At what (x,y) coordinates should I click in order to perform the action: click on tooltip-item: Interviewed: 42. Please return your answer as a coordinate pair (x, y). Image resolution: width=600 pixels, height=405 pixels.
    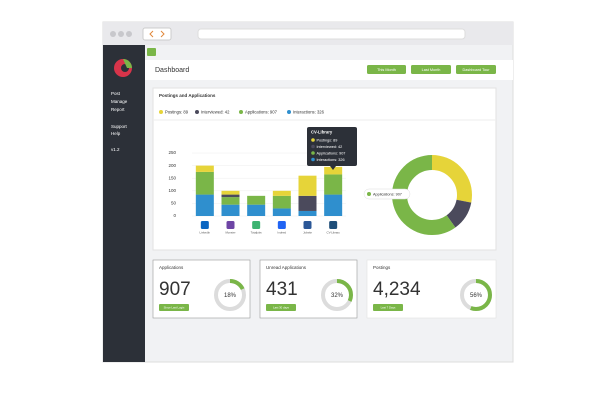
    Looking at the image, I should click on (330, 147).